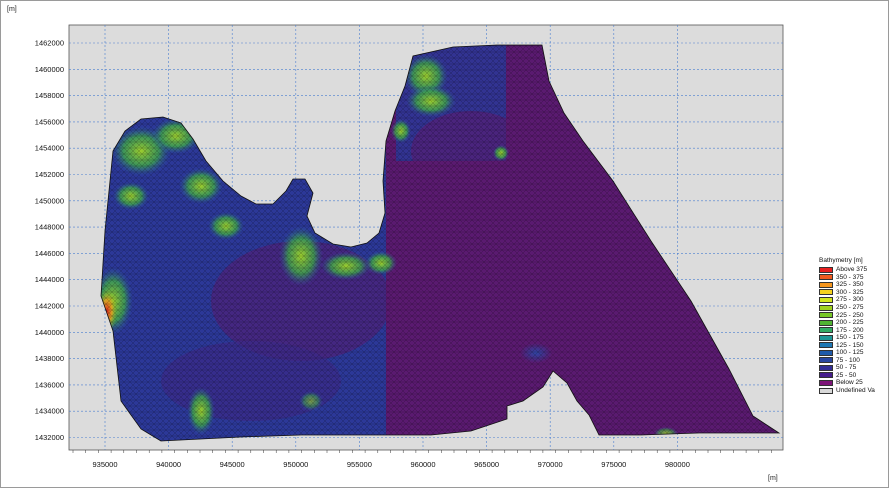 This screenshot has height=489, width=889. Describe the element at coordinates (550, 464) in the screenshot. I see `x-tick-label: 970000` at that location.